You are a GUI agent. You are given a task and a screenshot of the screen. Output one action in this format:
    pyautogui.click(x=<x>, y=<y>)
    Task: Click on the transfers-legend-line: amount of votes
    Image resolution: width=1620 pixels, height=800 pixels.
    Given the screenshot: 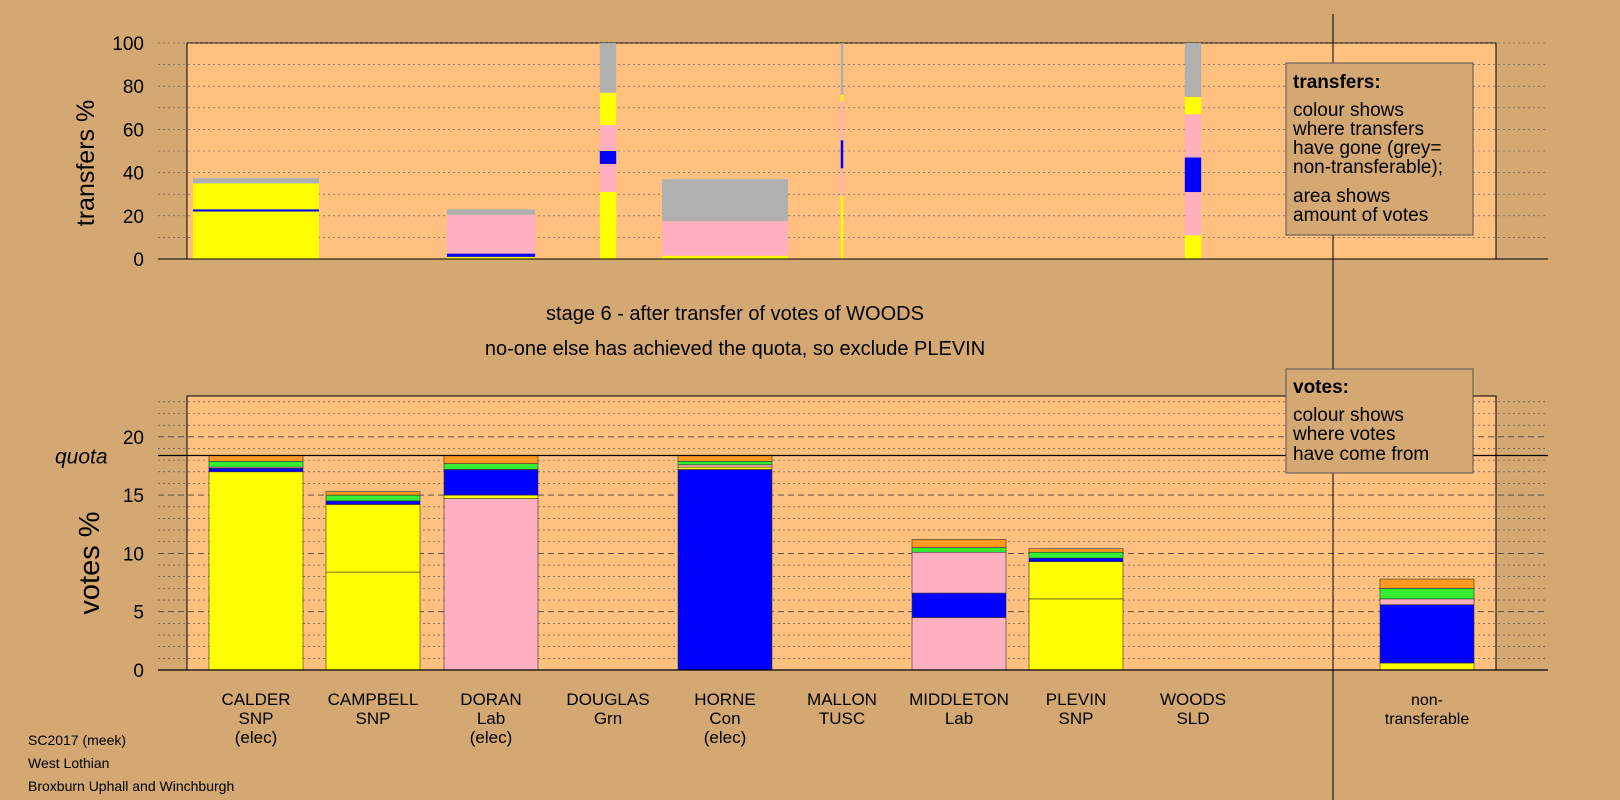 What is the action you would take?
    pyautogui.click(x=1360, y=215)
    